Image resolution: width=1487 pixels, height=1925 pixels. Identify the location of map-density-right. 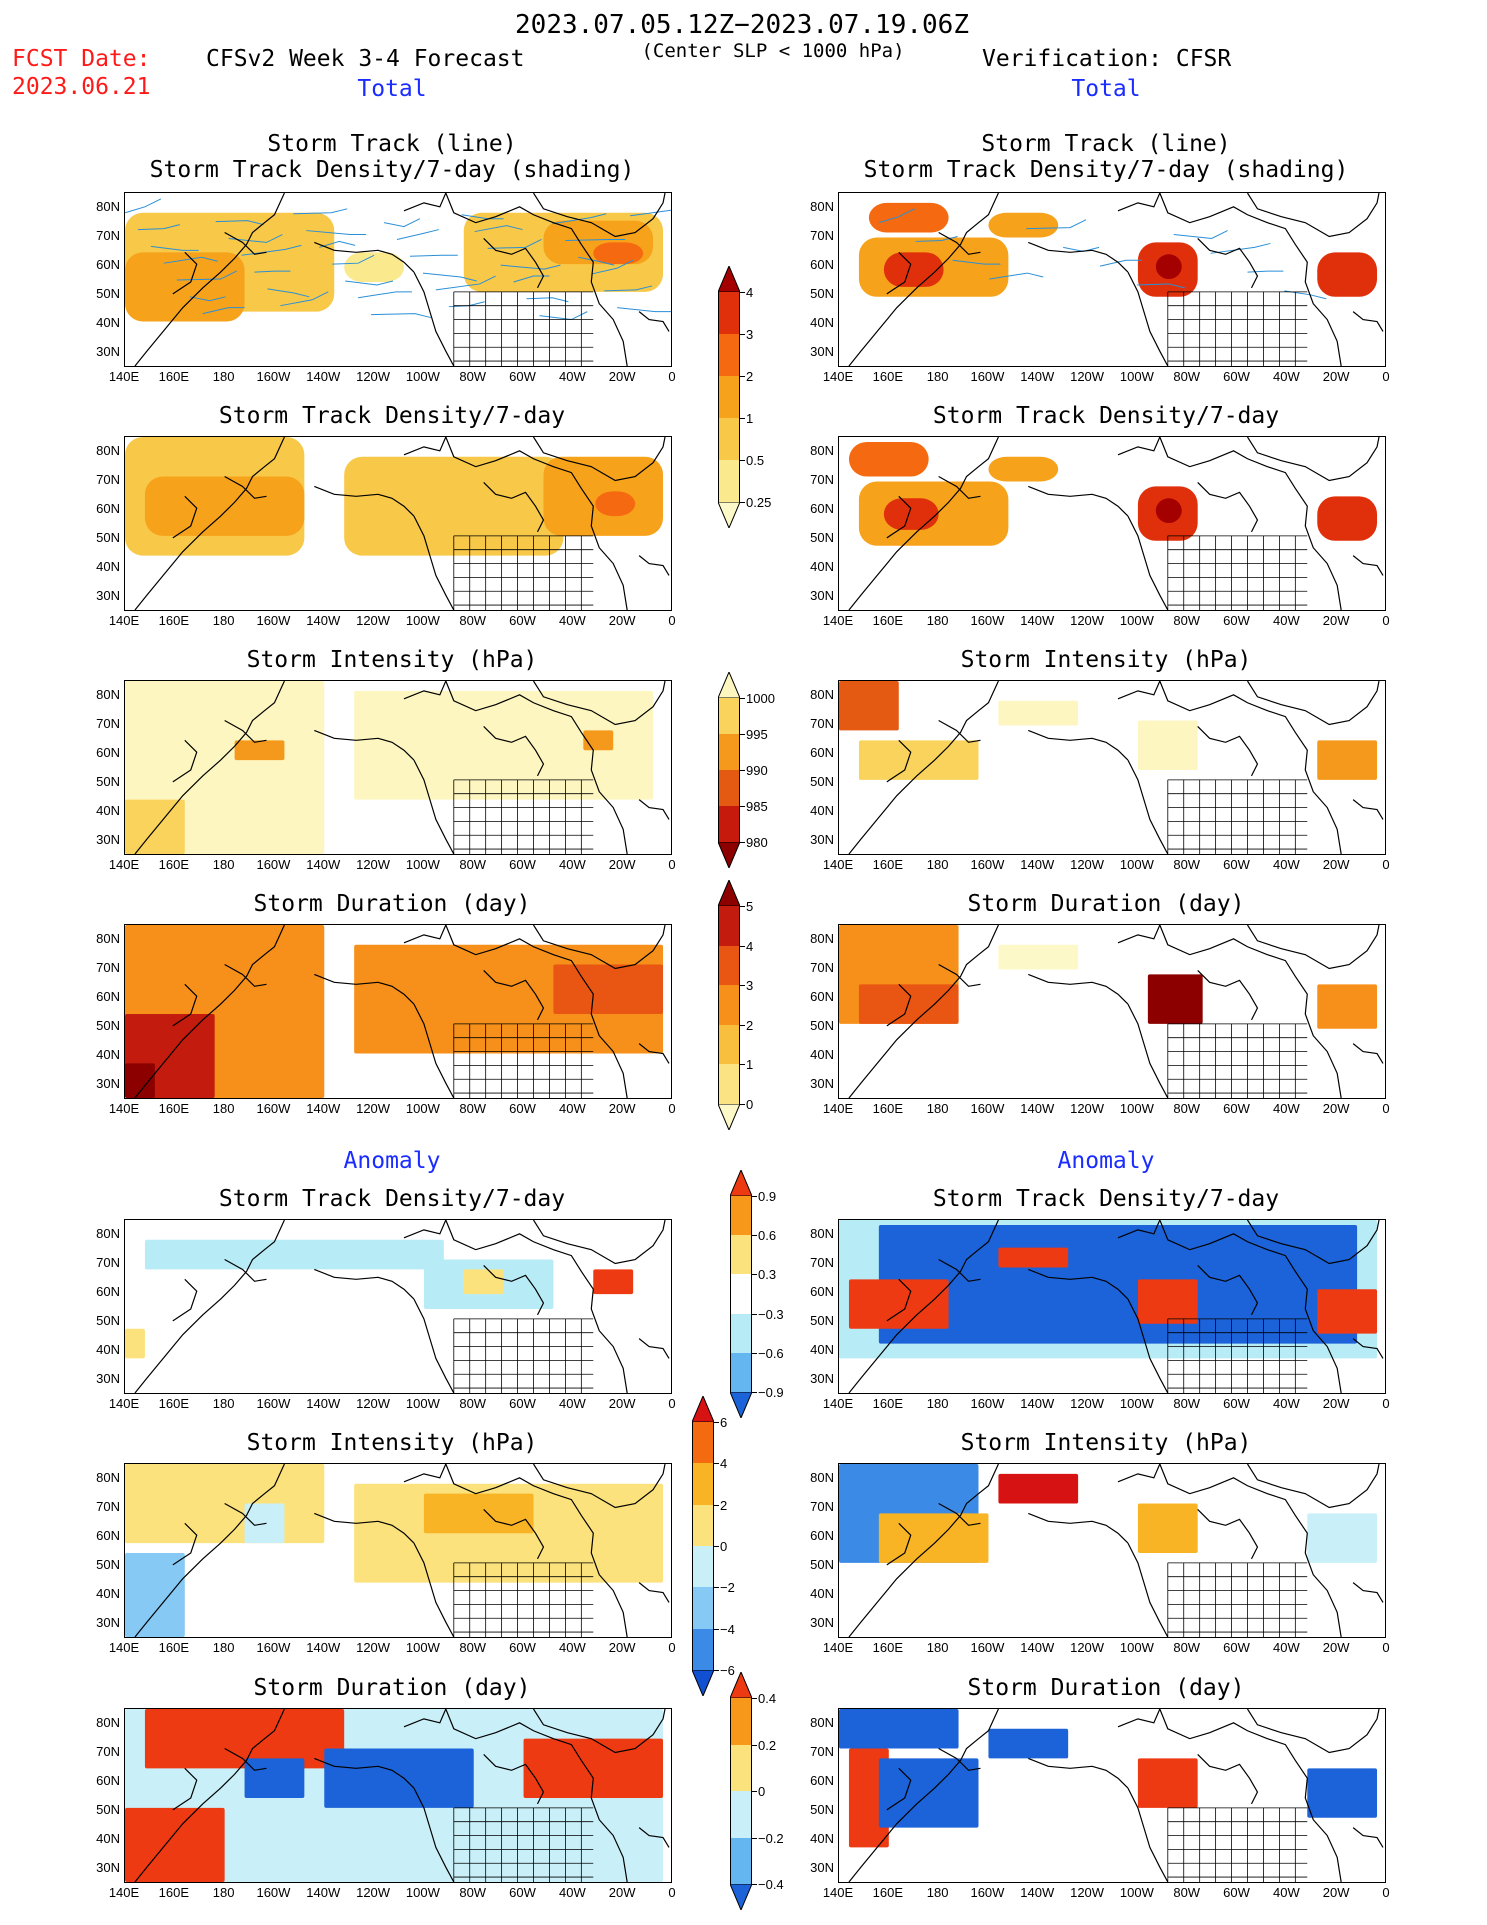
(1112, 523).